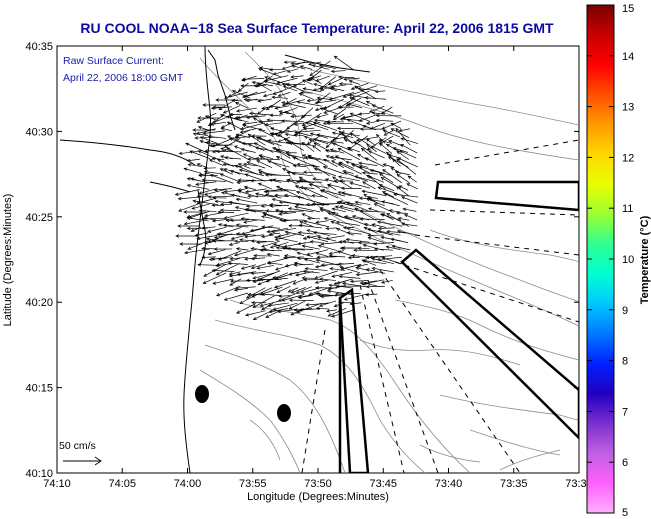 Image resolution: width=651 pixels, height=519 pixels. I want to click on coastline-nj, so click(197, 259).